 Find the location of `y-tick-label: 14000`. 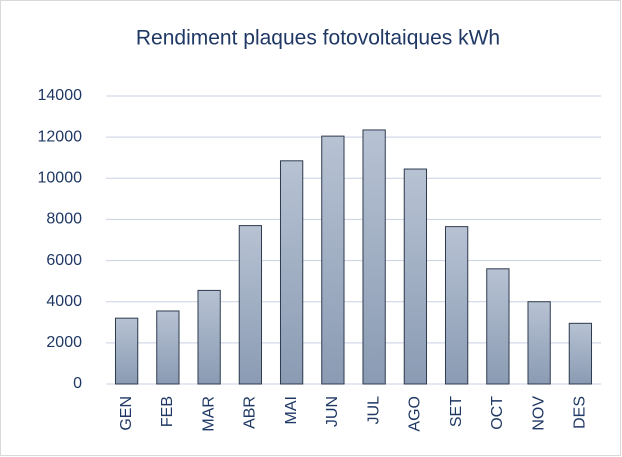

y-tick-label: 14000 is located at coordinates (60, 95).